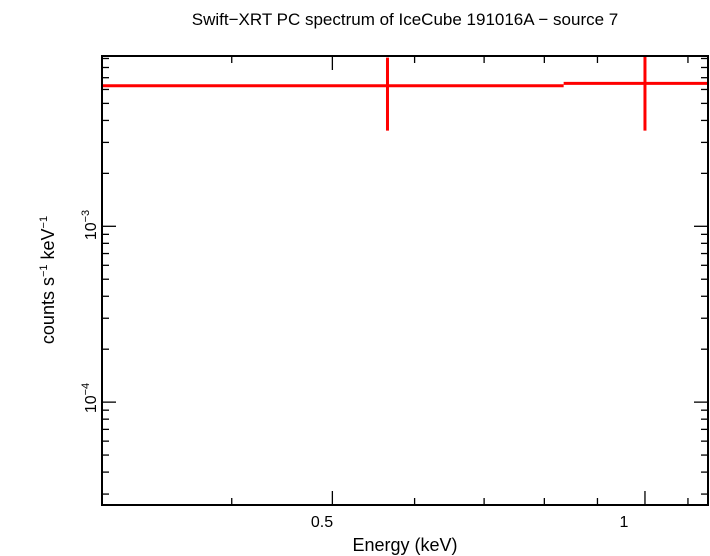 This screenshot has width=710, height=556. Describe the element at coordinates (90, 225) in the screenshot. I see `y-tick-label-1e-3: 10−3` at that location.